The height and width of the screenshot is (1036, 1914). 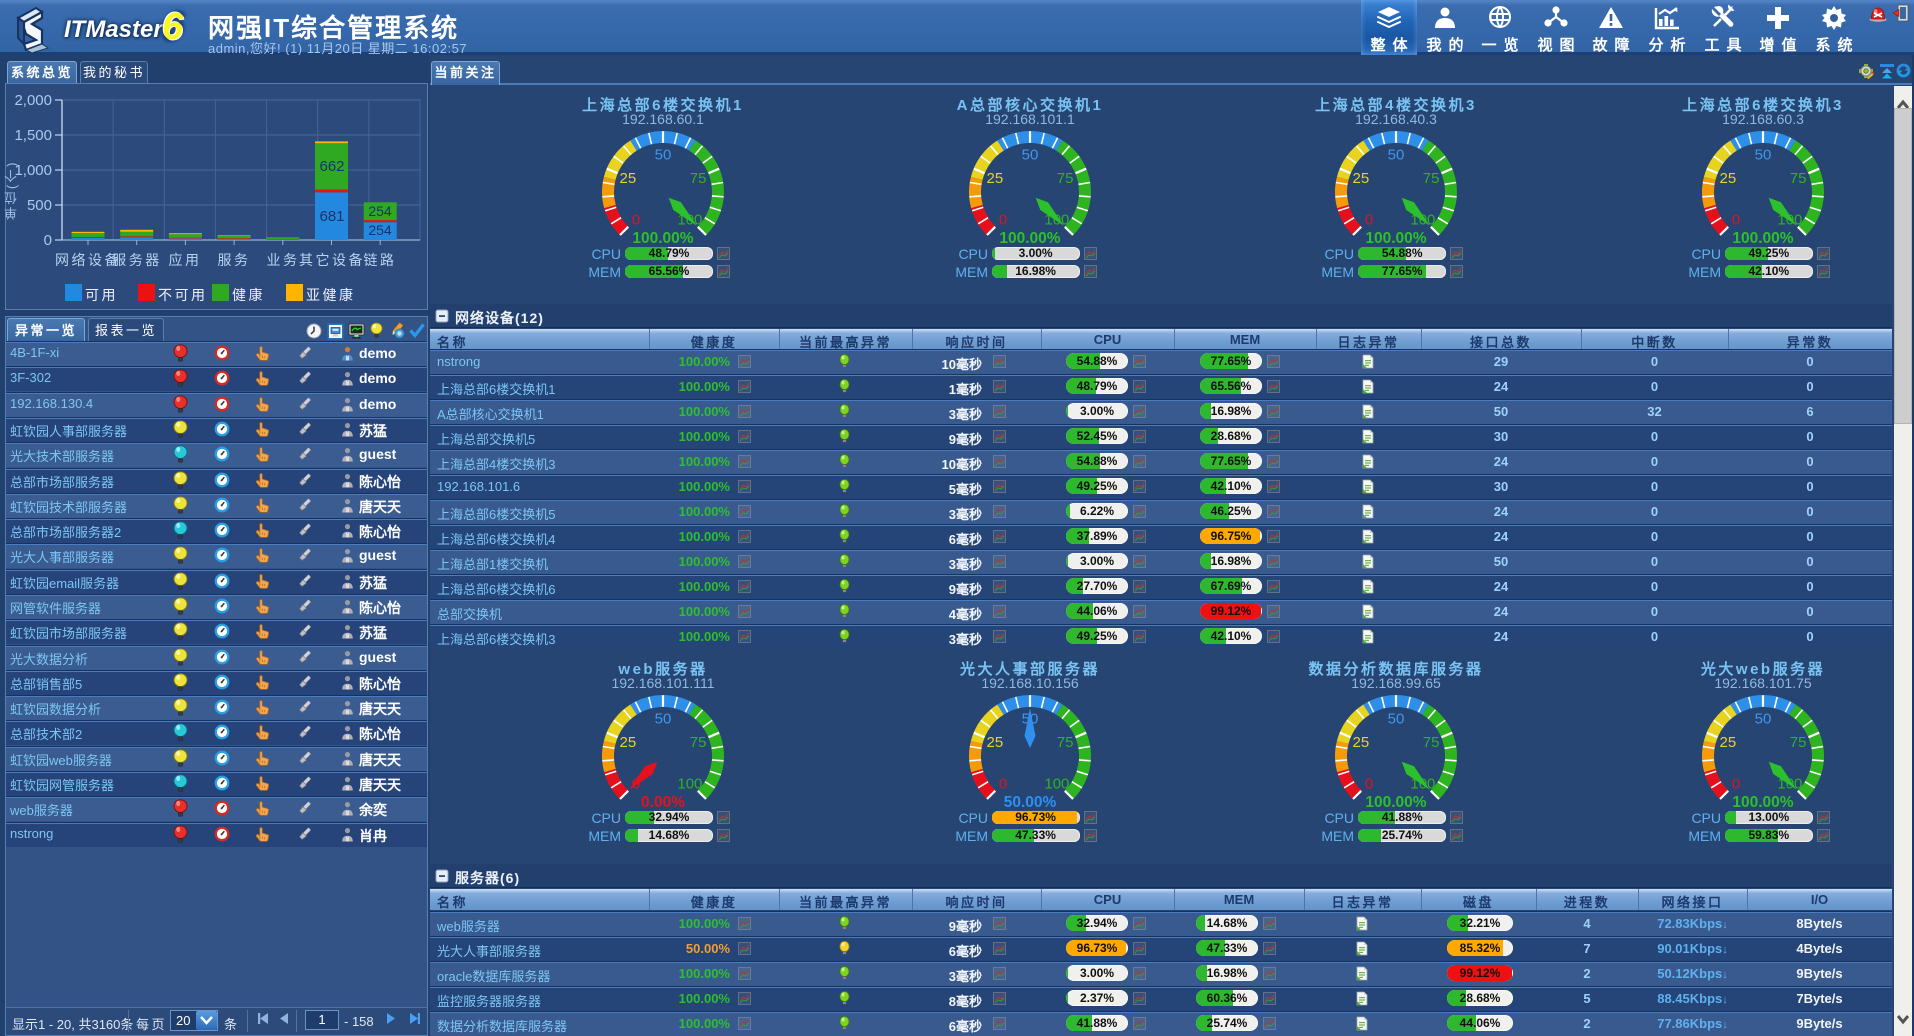 What do you see at coordinates (33, 100) in the screenshot?
I see `svg-text: 2,000` at bounding box center [33, 100].